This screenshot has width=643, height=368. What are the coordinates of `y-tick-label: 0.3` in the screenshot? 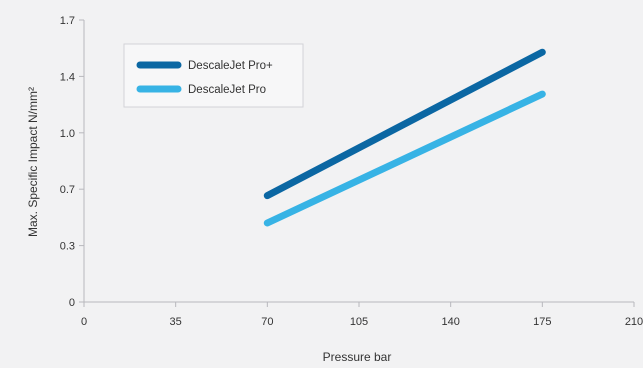 It's located at (67, 247).